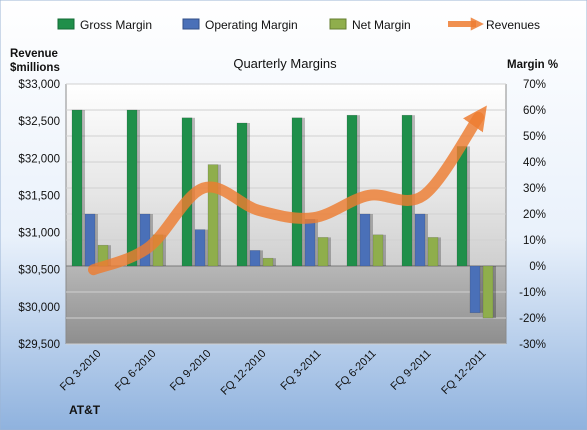 Image resolution: width=587 pixels, height=430 pixels. Describe the element at coordinates (338, 24) in the screenshot. I see `legend-swatch-net-margin` at that location.